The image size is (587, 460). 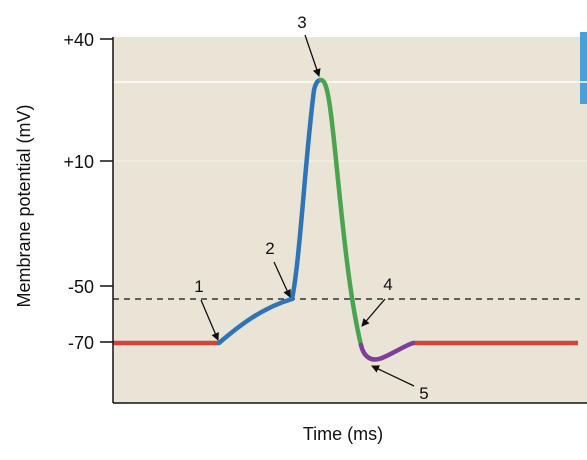 What do you see at coordinates (387, 284) in the screenshot?
I see `callout-label-4: 4` at bounding box center [387, 284].